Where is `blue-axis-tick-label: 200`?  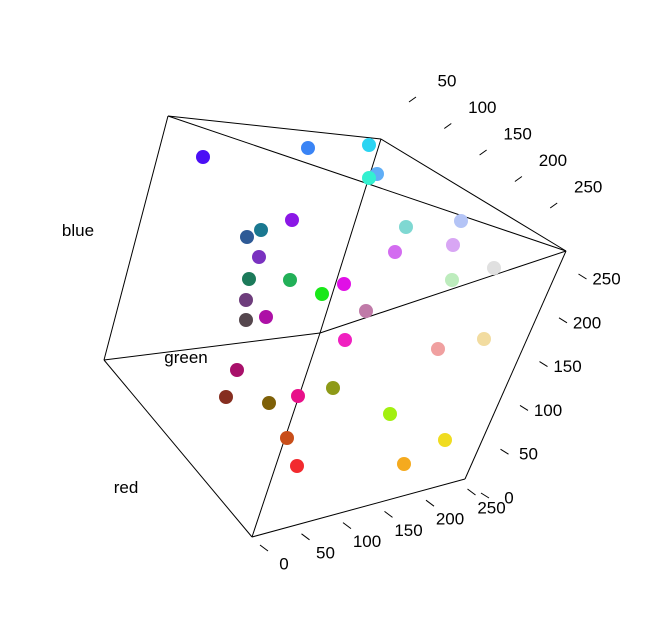 blue-axis-tick-label: 200 is located at coordinates (587, 322).